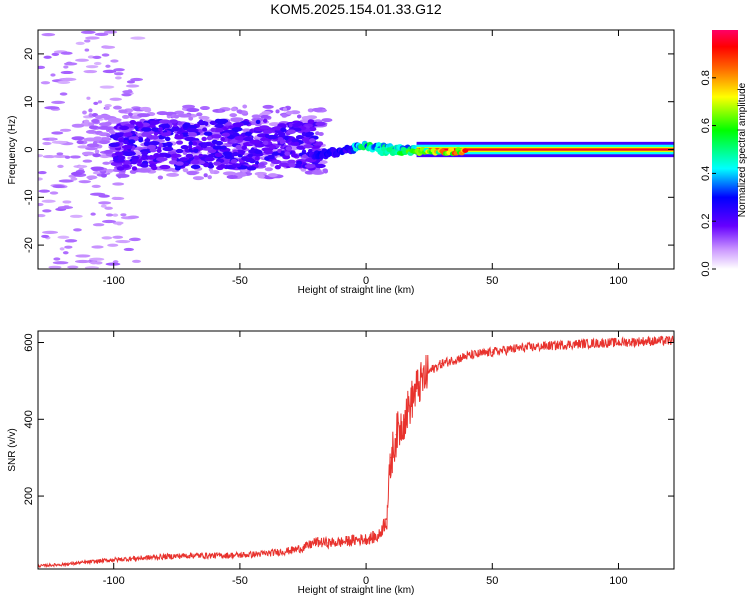 This screenshot has height=600, width=750. I want to click on x-tick-label: -100, so click(114, 581).